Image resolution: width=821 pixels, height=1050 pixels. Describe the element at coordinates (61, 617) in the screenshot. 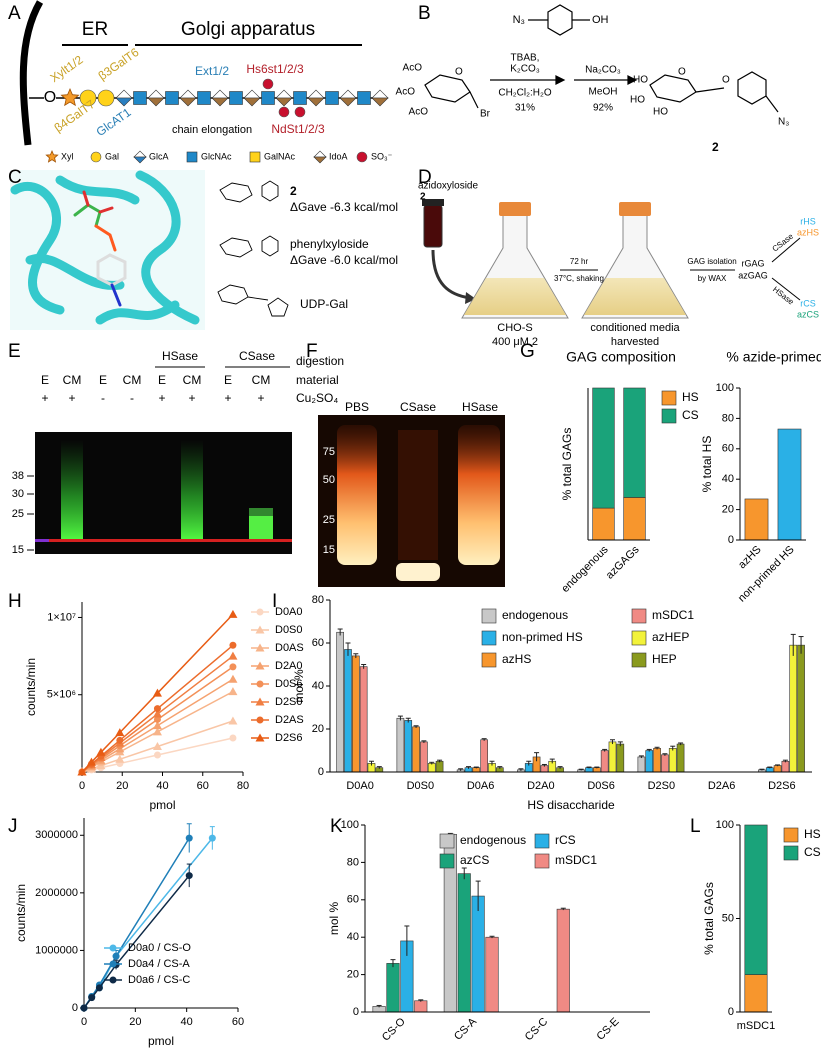

I see `y-tick-label: 1×10⁷` at that location.